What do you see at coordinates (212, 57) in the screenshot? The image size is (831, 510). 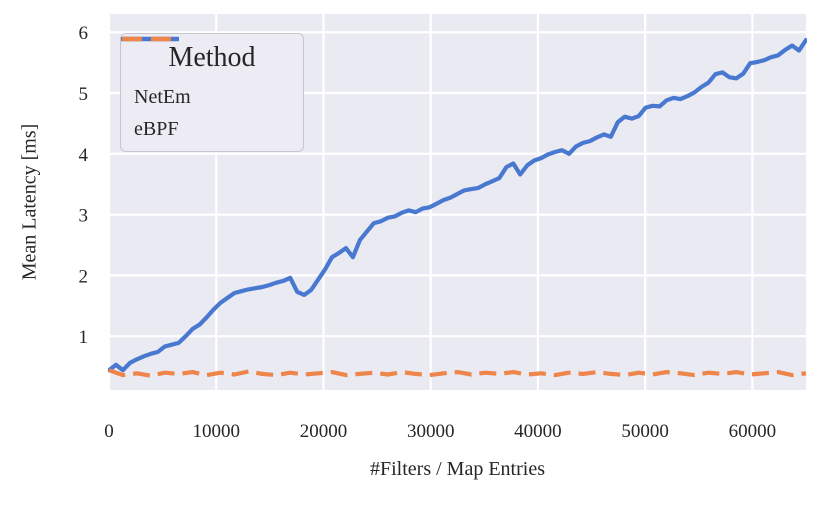 I see `legend-title: Method` at bounding box center [212, 57].